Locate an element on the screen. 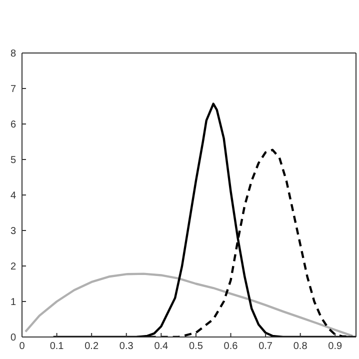 The image size is (359, 359). x-tick-label: 0.1 is located at coordinates (57, 346).